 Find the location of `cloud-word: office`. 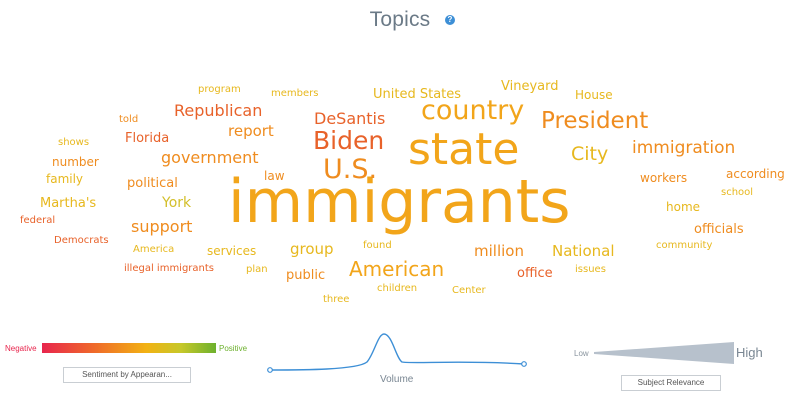

cloud-word: office is located at coordinates (535, 273).